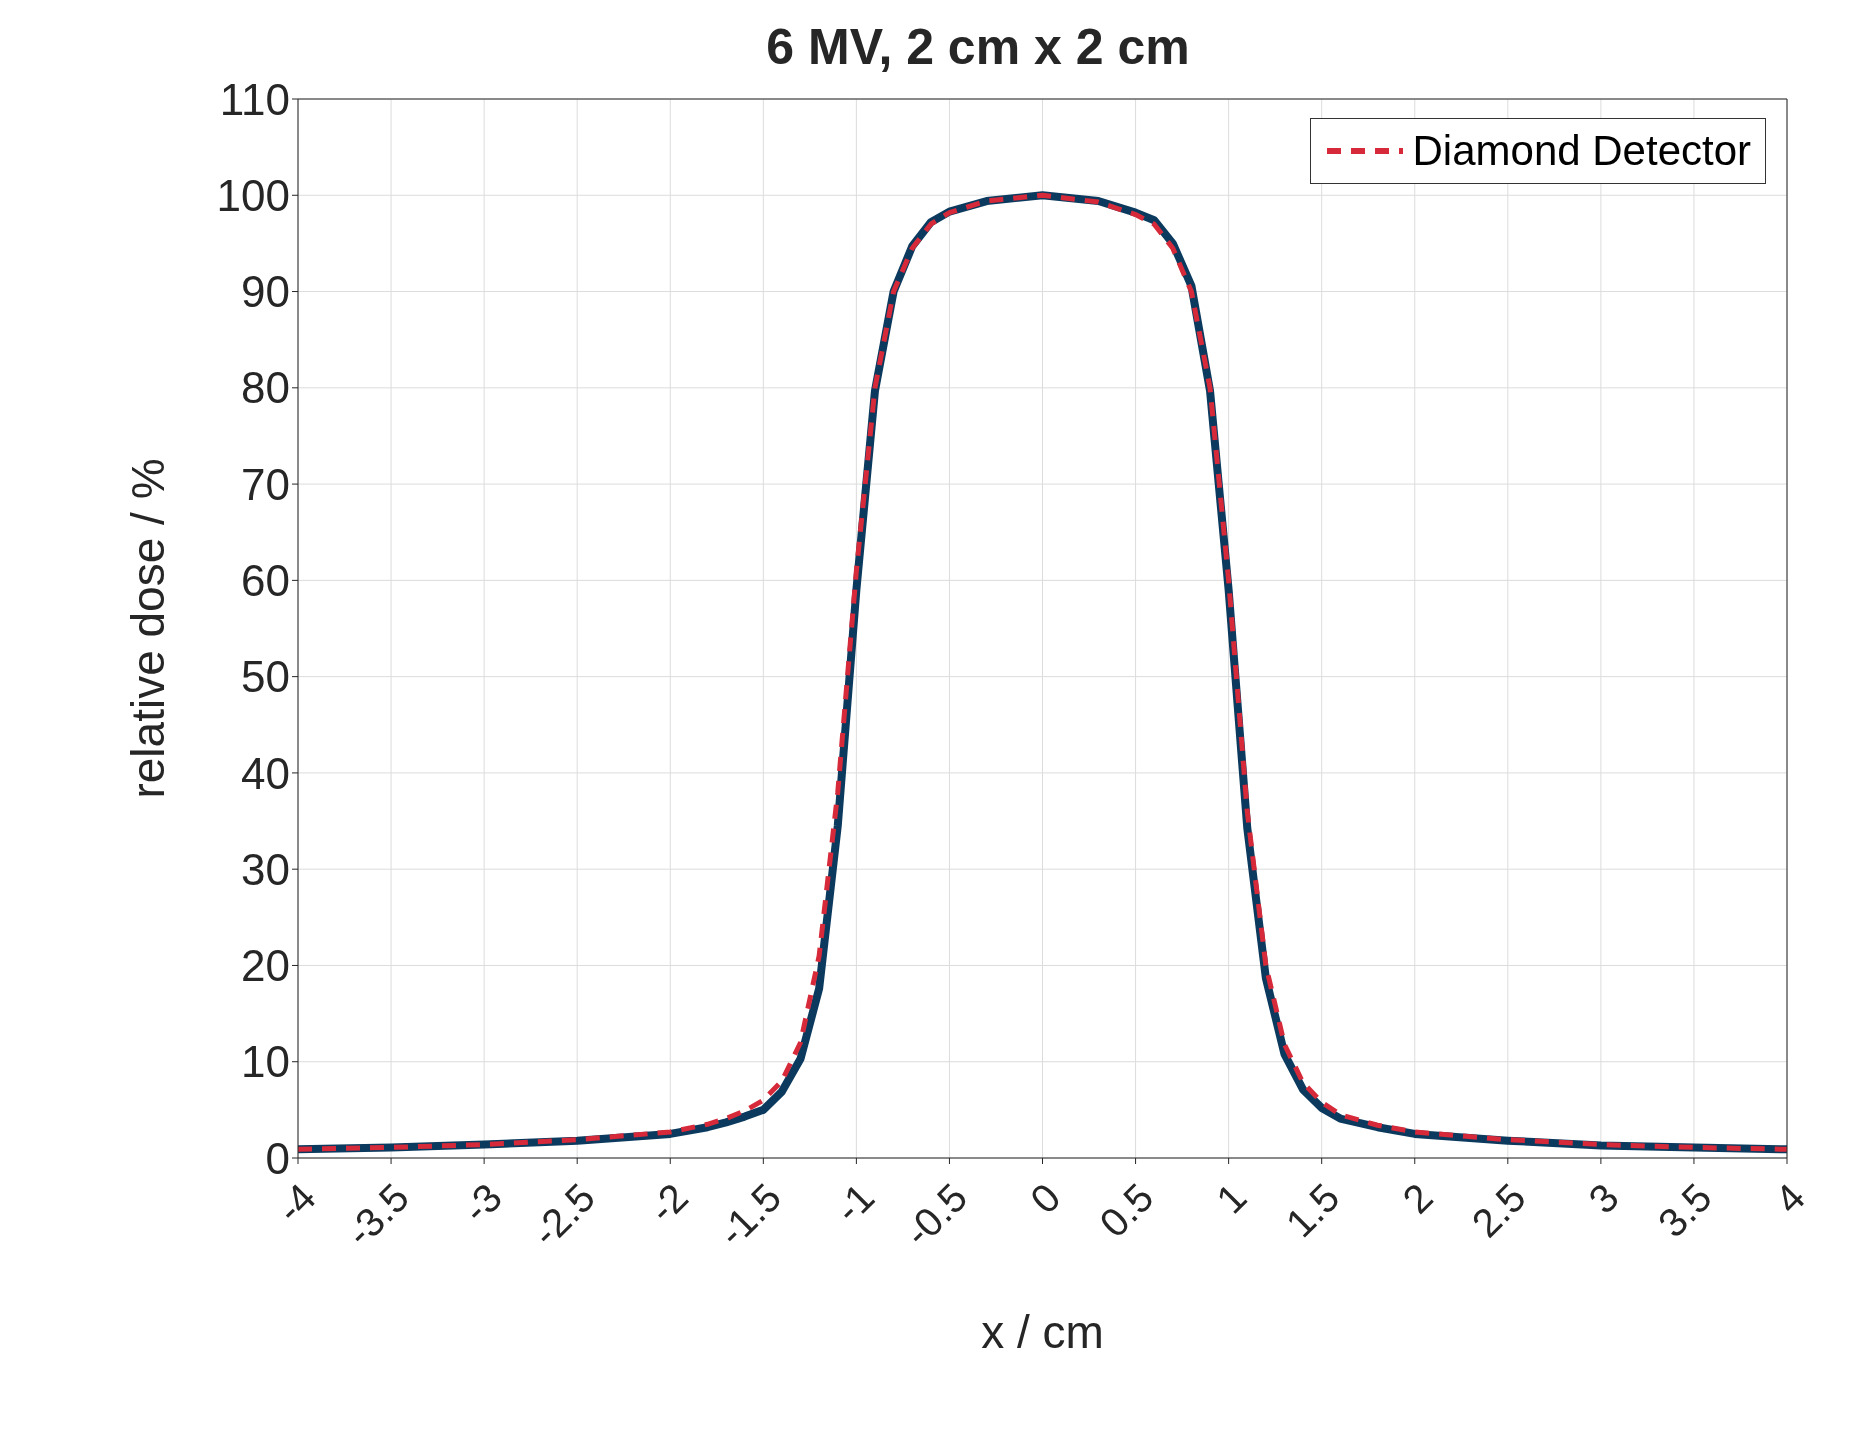 Image resolution: width=1859 pixels, height=1436 pixels. I want to click on x-tick-label: -0.5, so click(935, 1214).